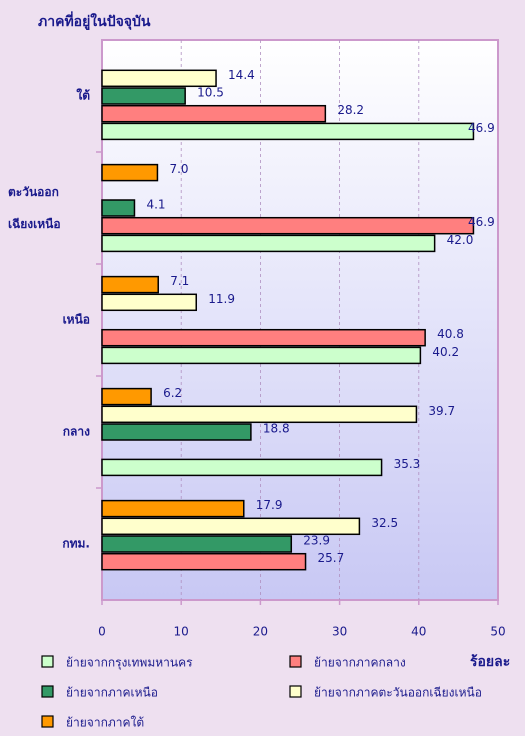 The width and height of the screenshot is (525, 736). What do you see at coordinates (450, 334) in the screenshot?
I see `value-label: 40.8` at bounding box center [450, 334].